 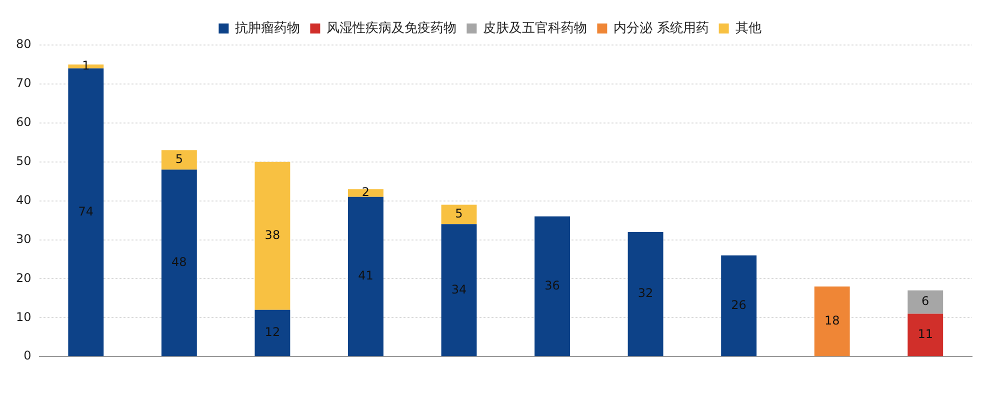 I want to click on data-label: 34, so click(x=459, y=289).